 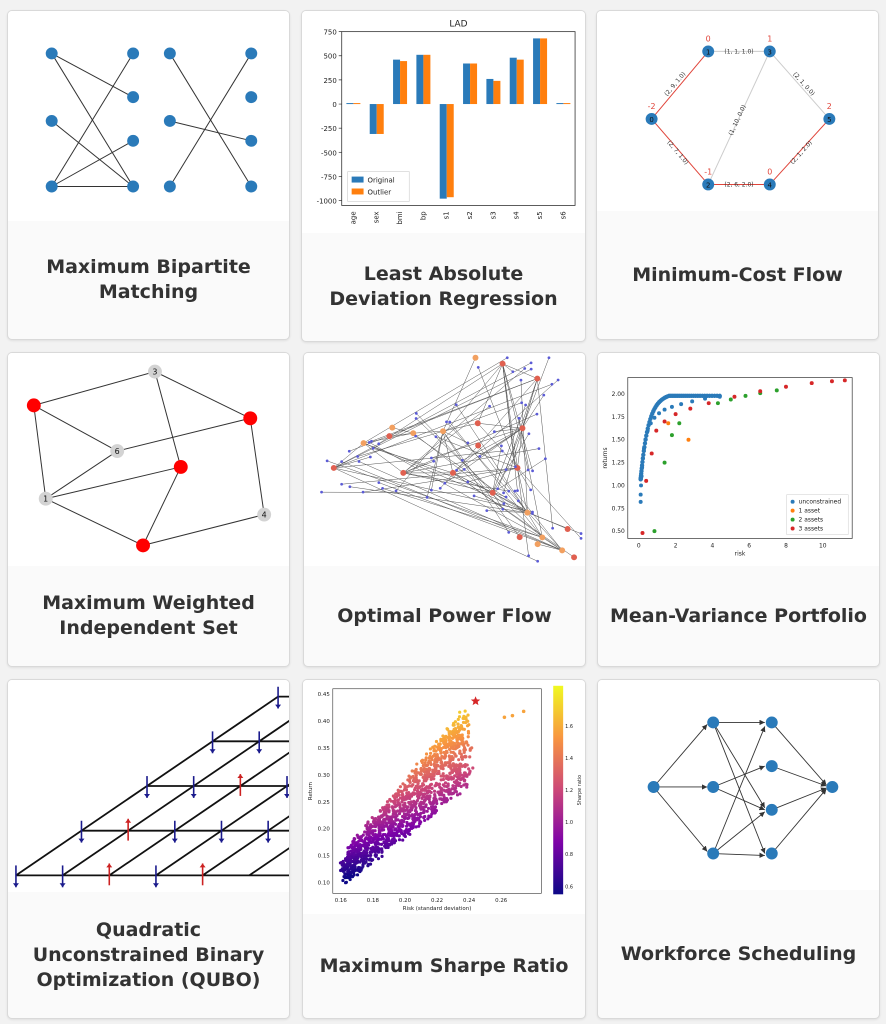 What do you see at coordinates (148, 509) in the screenshot?
I see `card-maximum-weighted-independent-set: 3 6 1 4 Maximum Weighted Independent Set` at bounding box center [148, 509].